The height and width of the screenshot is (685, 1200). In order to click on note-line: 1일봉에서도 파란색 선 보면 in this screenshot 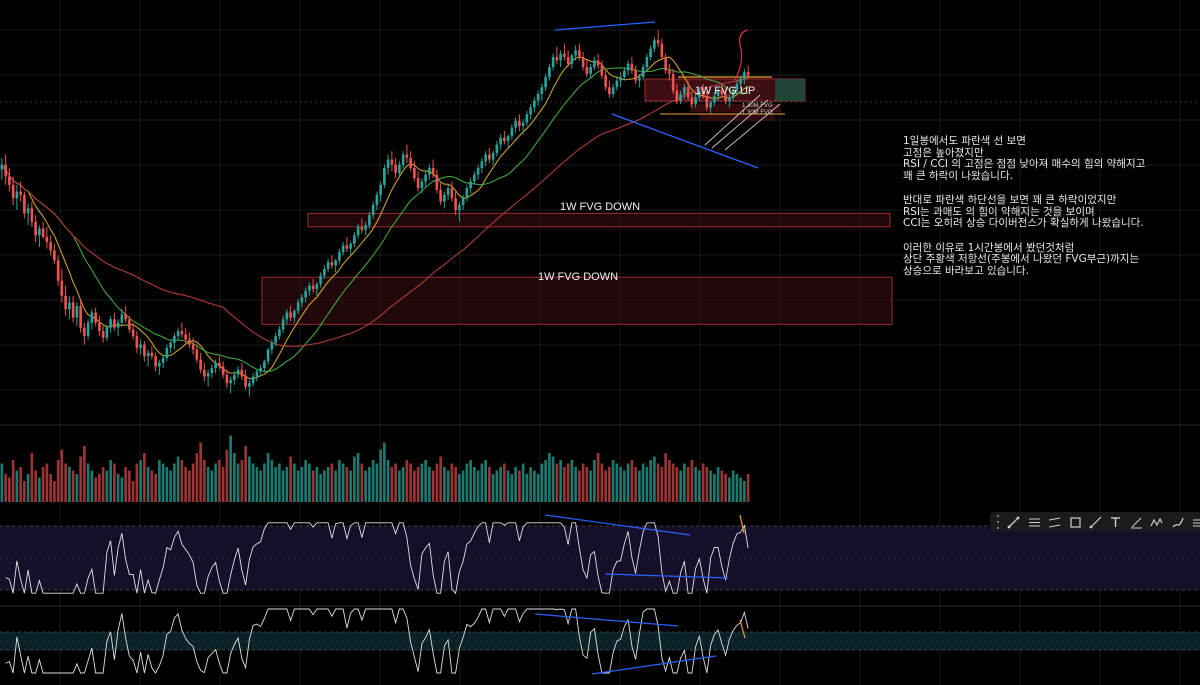, I will do `click(964, 141)`.